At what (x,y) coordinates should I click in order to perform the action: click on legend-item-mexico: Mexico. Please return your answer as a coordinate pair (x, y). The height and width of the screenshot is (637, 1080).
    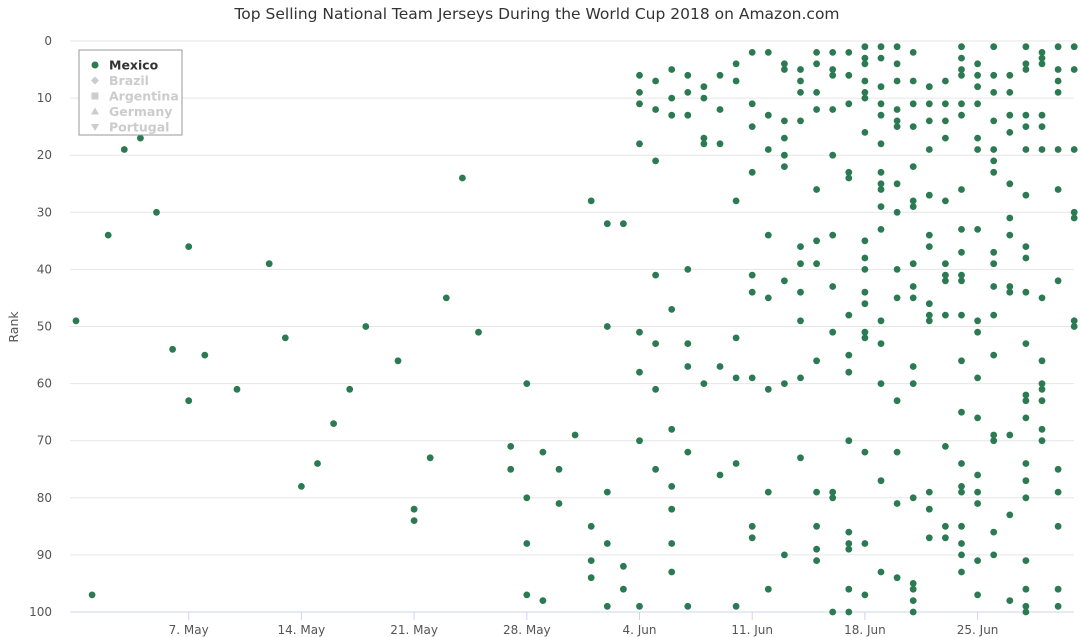
    Looking at the image, I should click on (134, 65).